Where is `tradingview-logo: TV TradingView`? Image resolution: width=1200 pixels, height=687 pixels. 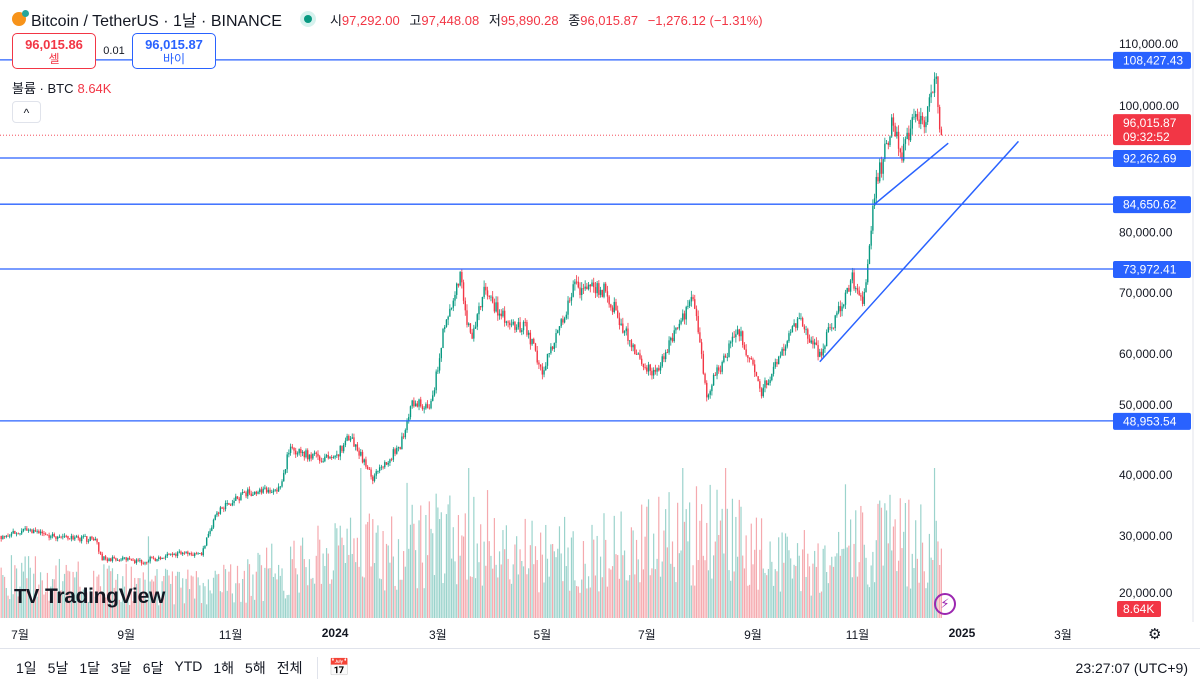 tradingview-logo: TV TradingView is located at coordinates (89, 597).